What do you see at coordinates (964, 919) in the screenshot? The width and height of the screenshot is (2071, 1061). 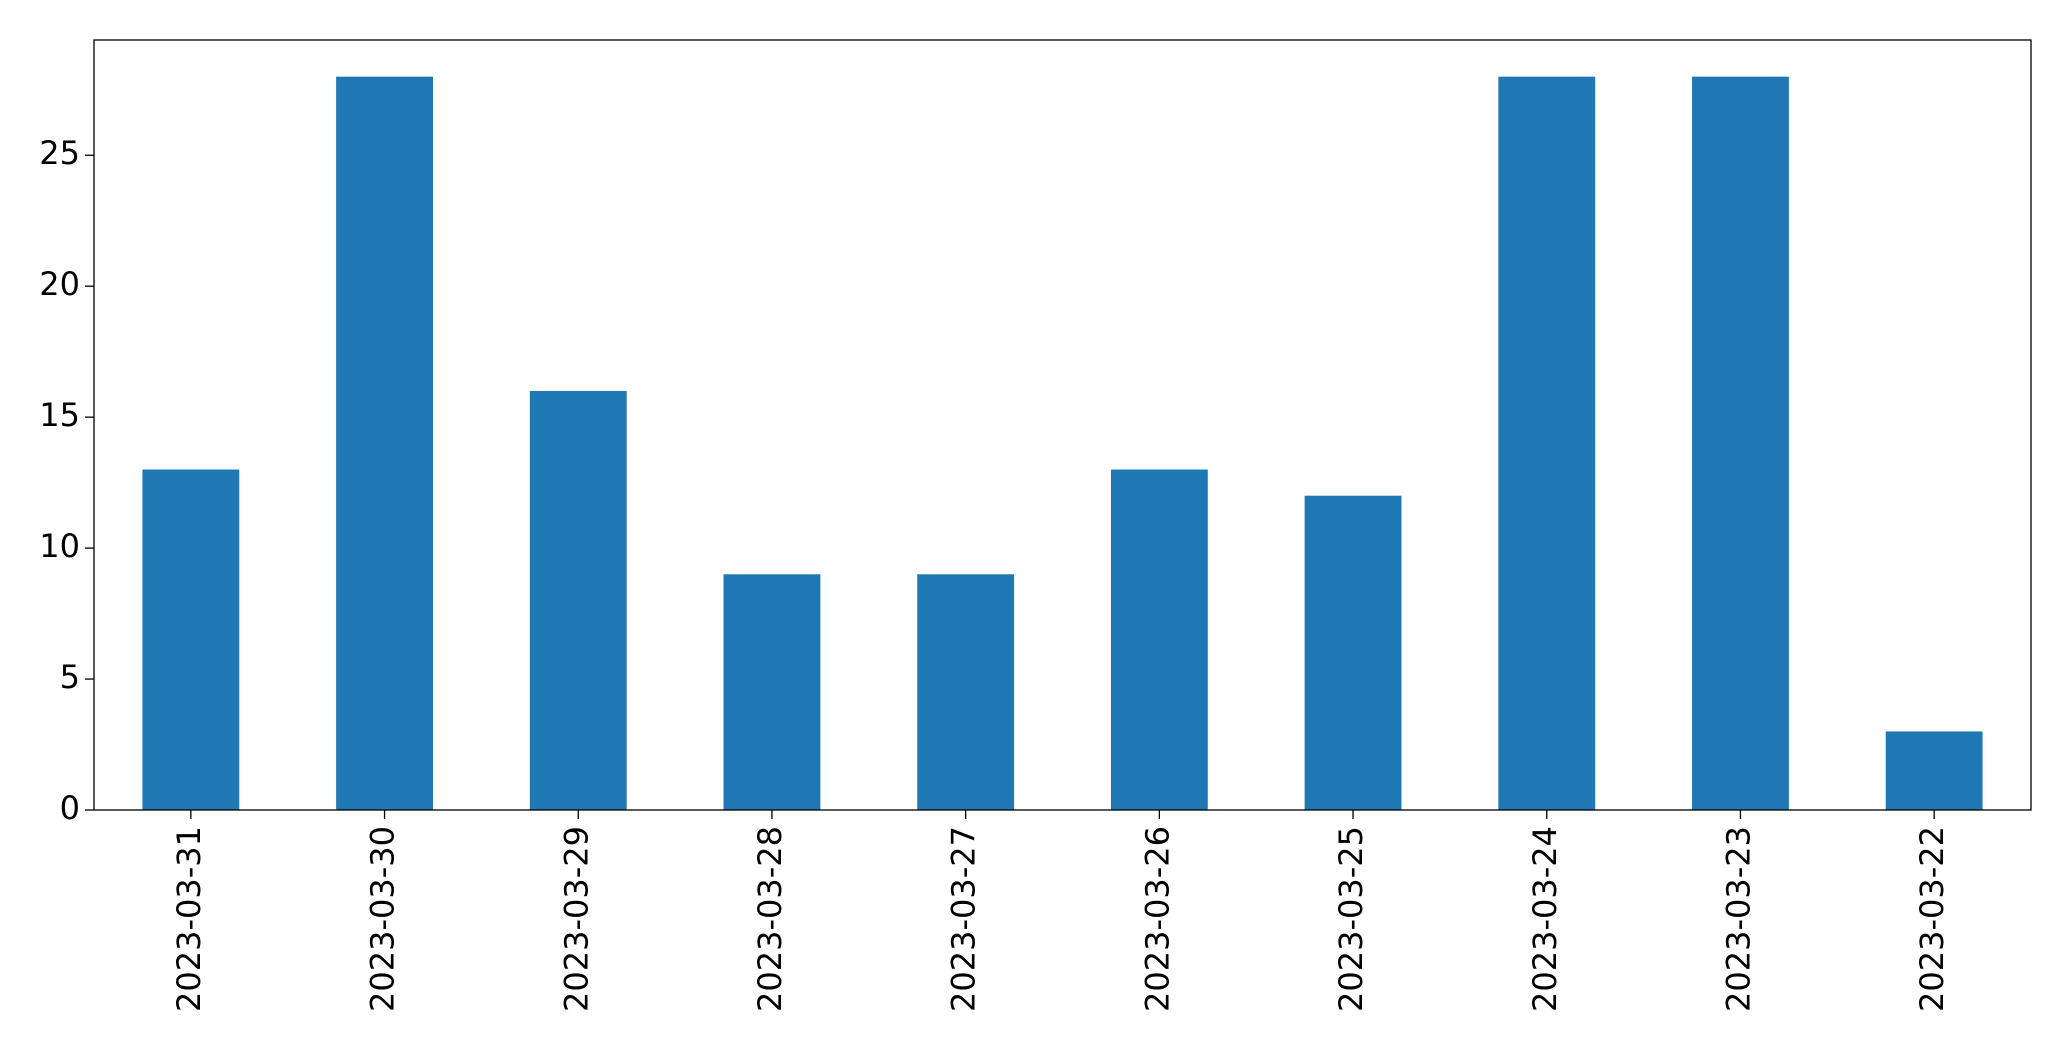 I see `x-tick-label: 2023-03-27` at bounding box center [964, 919].